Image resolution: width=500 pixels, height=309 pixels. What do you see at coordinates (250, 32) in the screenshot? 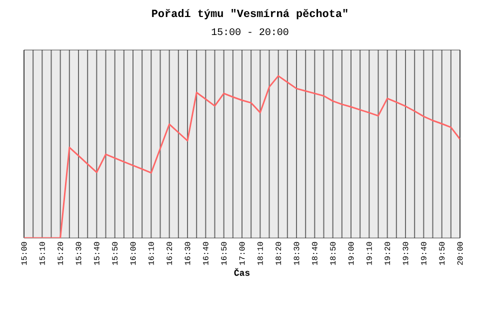
I see `chart-subtitle: 15:00 - 20:00` at bounding box center [250, 32].